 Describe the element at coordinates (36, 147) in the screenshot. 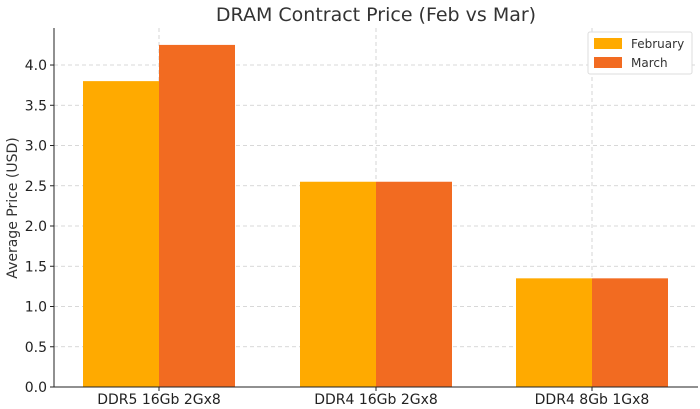

I see `y-tick-label: 3.0` at that location.